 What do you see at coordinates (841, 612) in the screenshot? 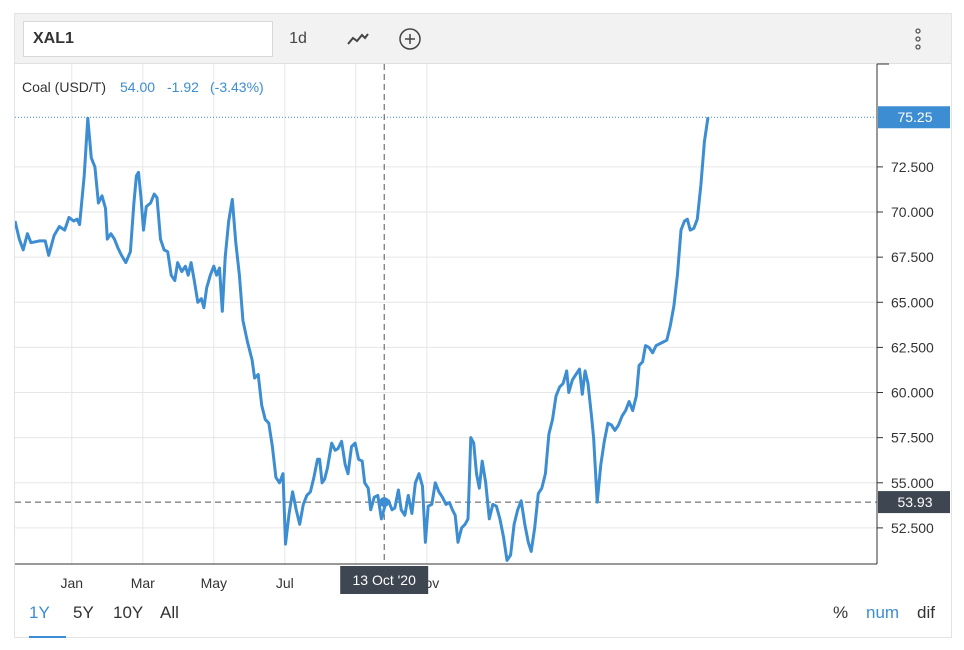
I see `mode-button-percent: %` at bounding box center [841, 612].